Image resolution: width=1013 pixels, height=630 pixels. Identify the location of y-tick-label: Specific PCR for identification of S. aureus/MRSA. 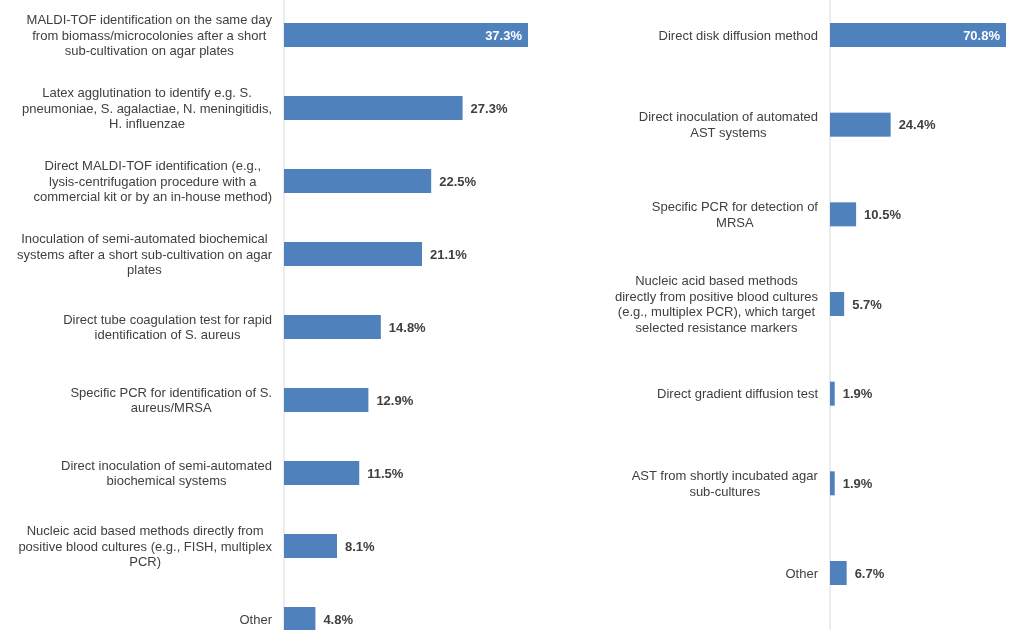
(171, 400).